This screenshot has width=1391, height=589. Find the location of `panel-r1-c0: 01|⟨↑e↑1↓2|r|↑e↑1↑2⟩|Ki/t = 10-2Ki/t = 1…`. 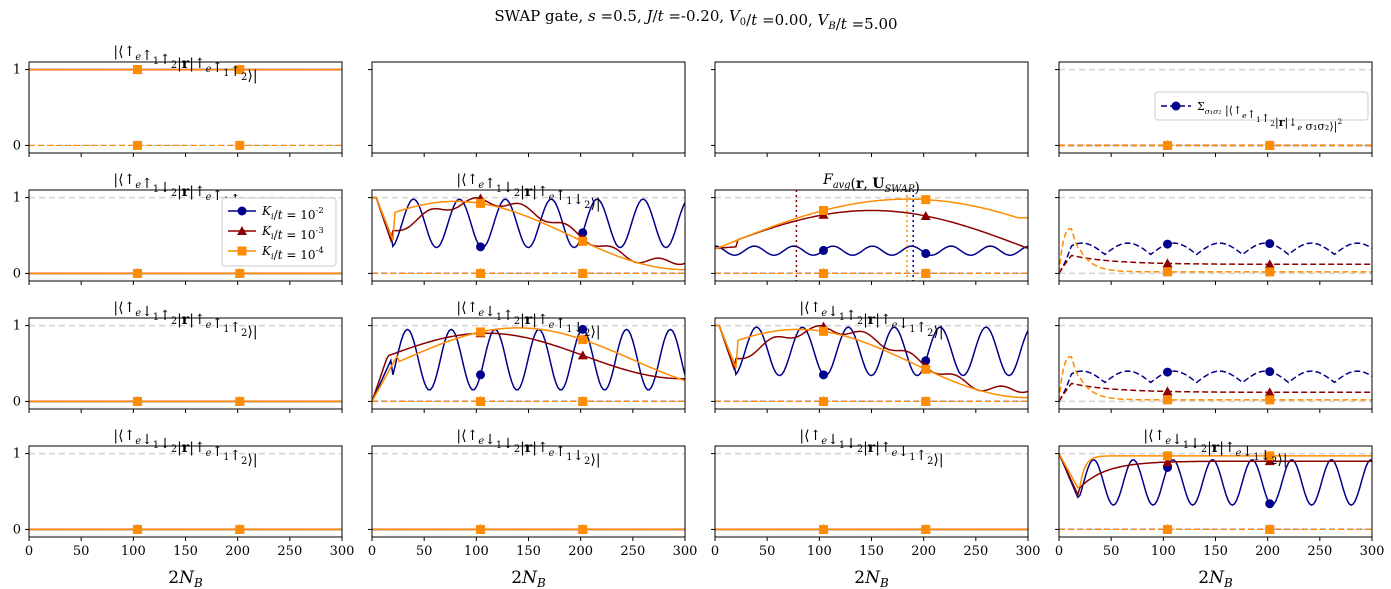

panel-r1-c0: 01|⟨↑e↑1↓2|r|↑e↑1↑2⟩|Ki/t = 10-2Ki/t = 1… is located at coordinates (178, 228).